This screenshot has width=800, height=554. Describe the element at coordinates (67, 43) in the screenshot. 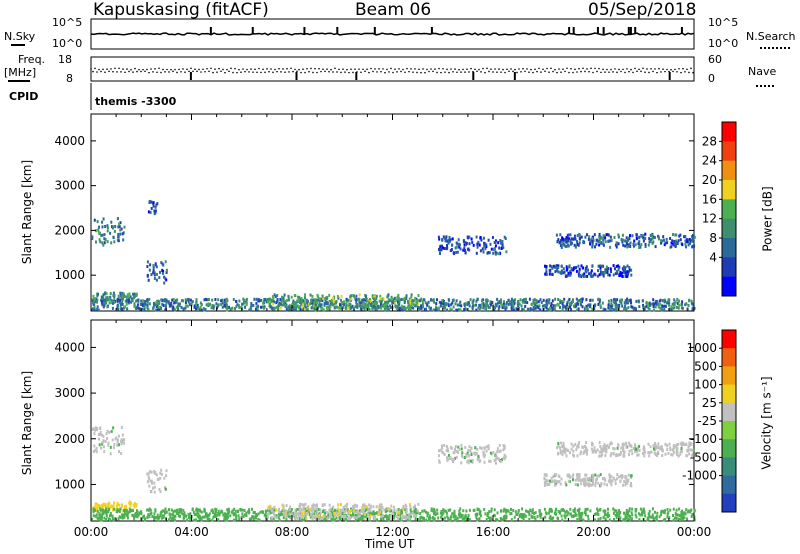

I see `nsky-tick-low: 10^0` at that location.